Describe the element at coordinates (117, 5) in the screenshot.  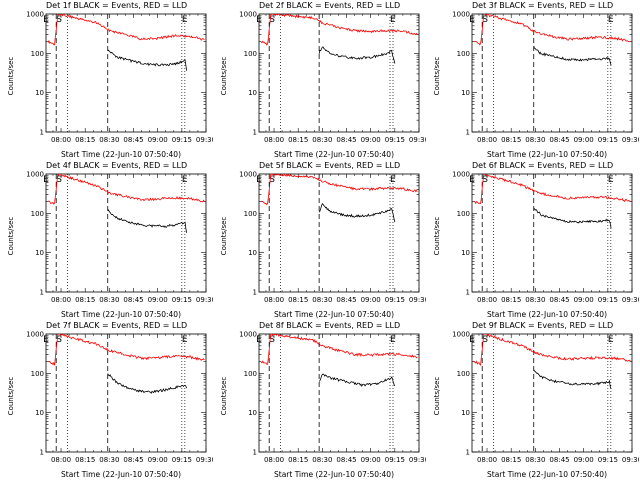
I see `chart-title: Det 1f BLACK = Events, RED = LLD` at that location.